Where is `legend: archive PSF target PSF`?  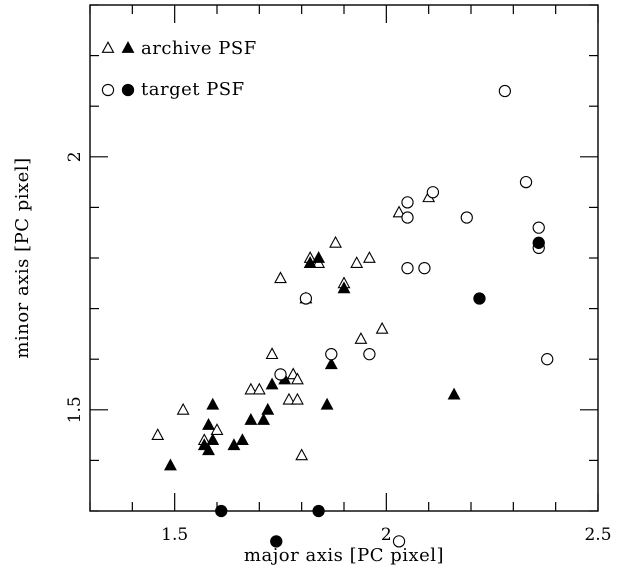
legend: archive PSF target PSF is located at coordinates (179, 69).